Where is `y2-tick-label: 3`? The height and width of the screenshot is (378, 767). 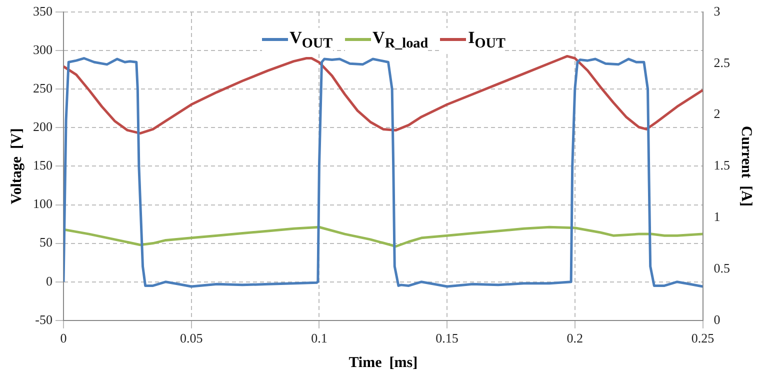 y2-tick-label: 3 is located at coordinates (717, 10).